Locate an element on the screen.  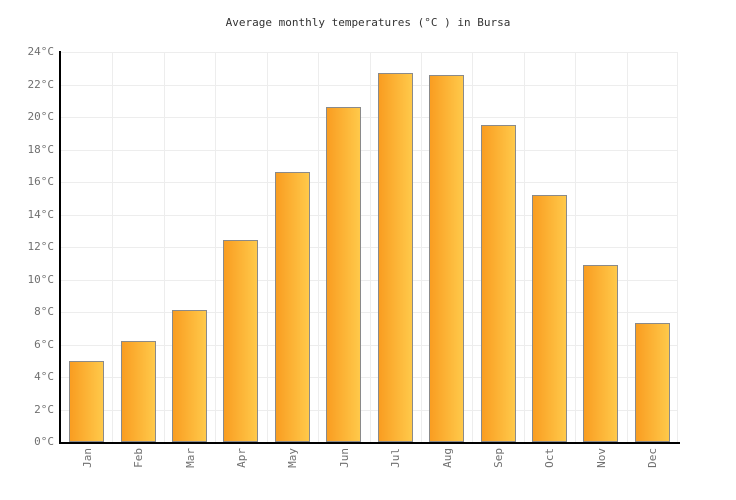
bar-oct is located at coordinates (549, 318).